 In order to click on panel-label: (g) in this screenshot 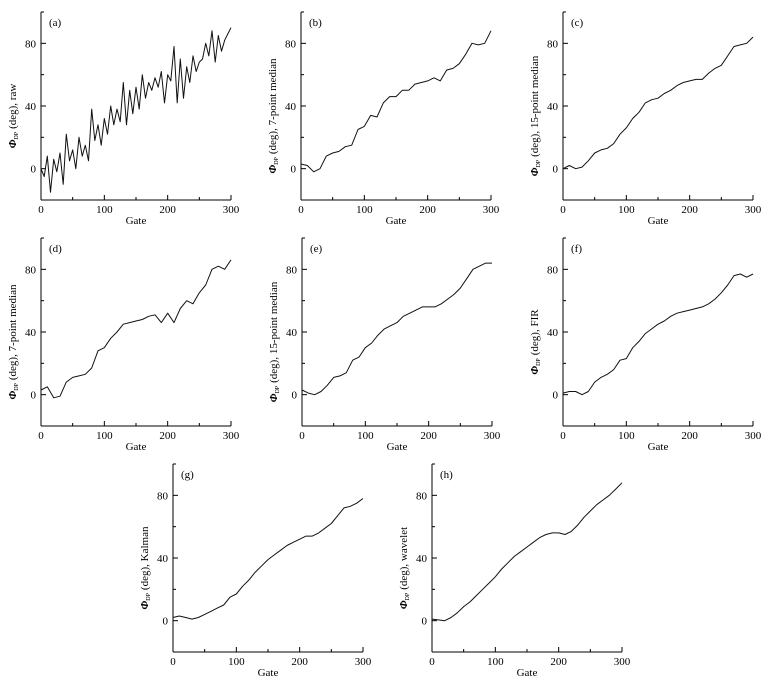, I will do `click(187, 475)`.